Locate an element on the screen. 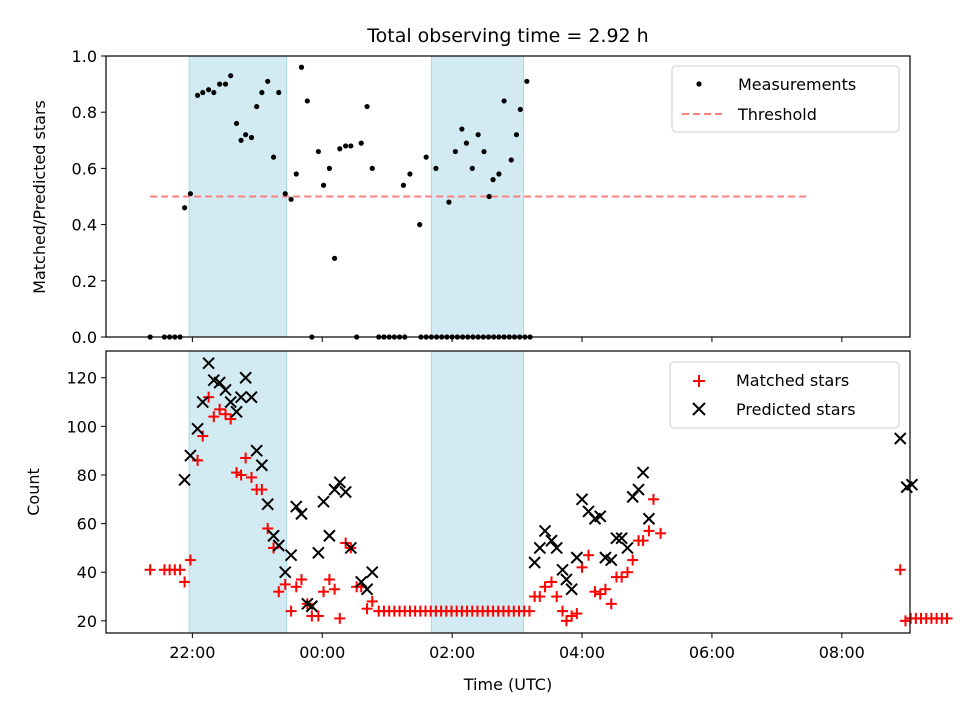 Image resolution: width=960 pixels, height=720 pixels. figure-title: Total observing time = 2.92 h is located at coordinates (507, 36).